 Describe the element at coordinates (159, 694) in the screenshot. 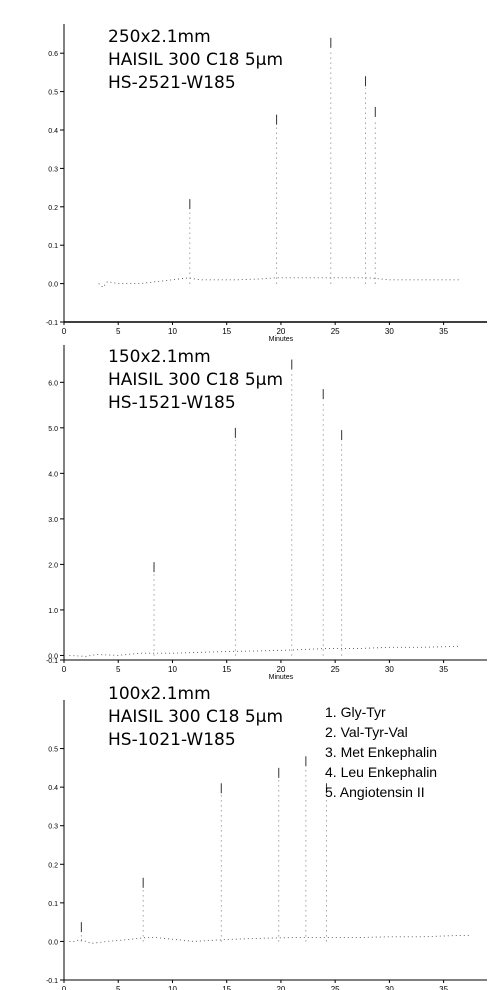

I see `column-info-line: 100x2.1mm` at that location.